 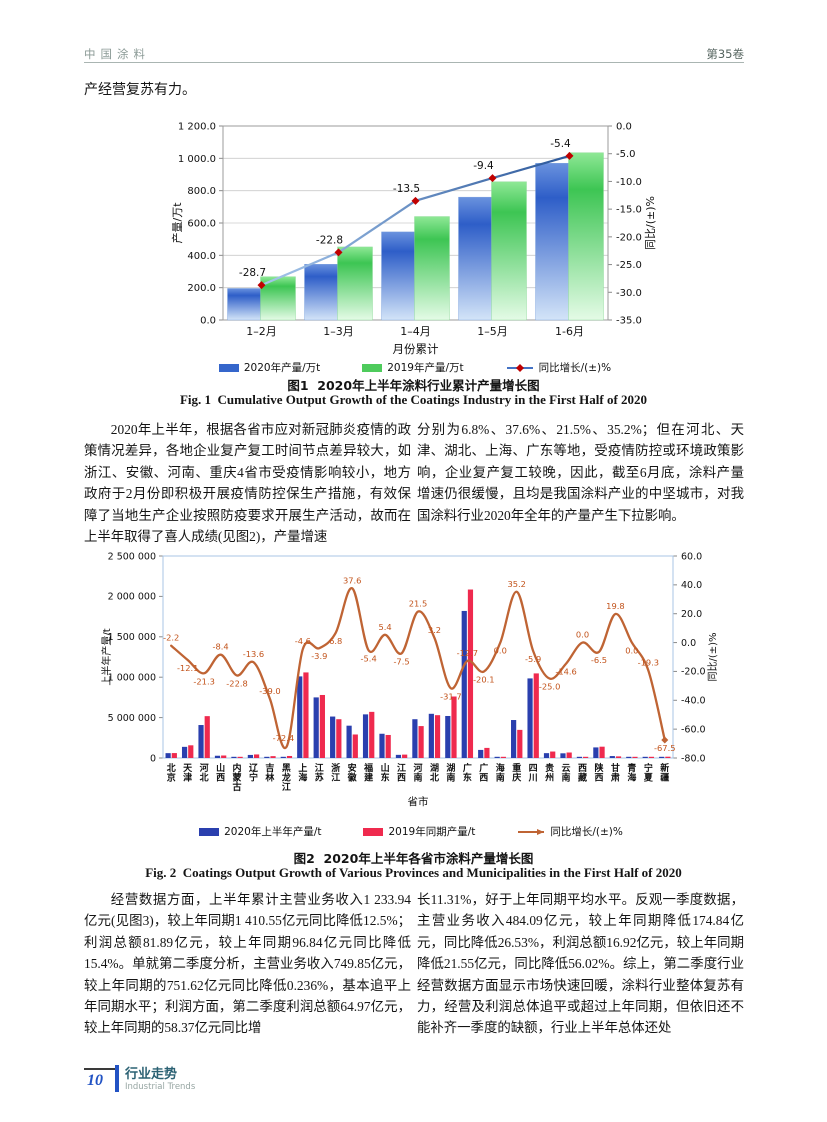 I want to click on svg-text: -2.2, so click(x=171, y=638).